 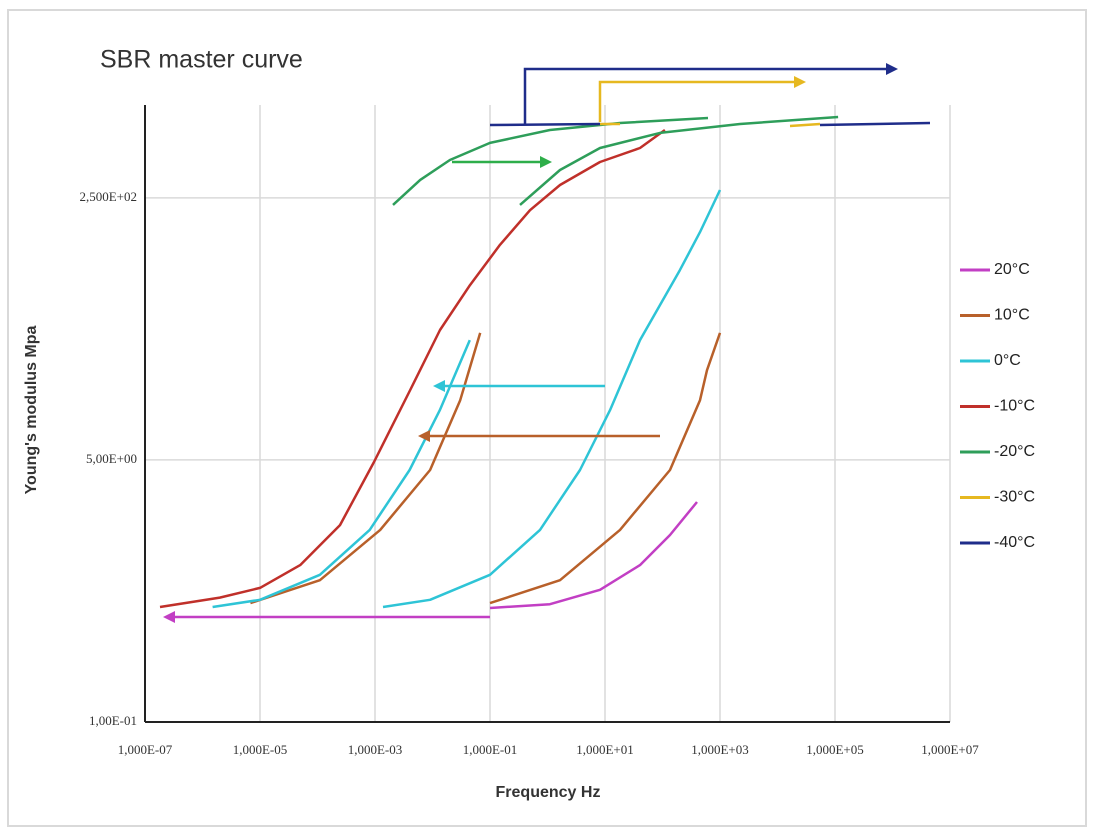 I want to click on x-tick-label: 1,000E+07, so click(x=950, y=749).